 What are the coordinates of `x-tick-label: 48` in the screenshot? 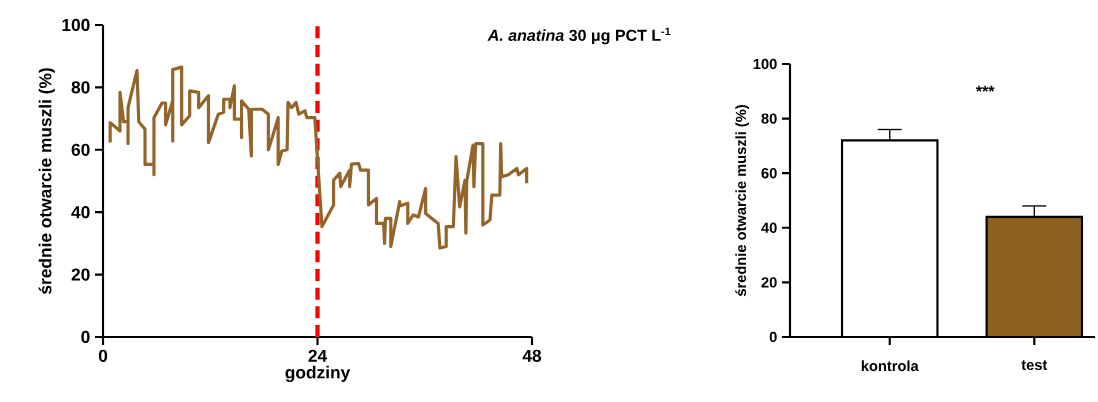 It's located at (532, 355).